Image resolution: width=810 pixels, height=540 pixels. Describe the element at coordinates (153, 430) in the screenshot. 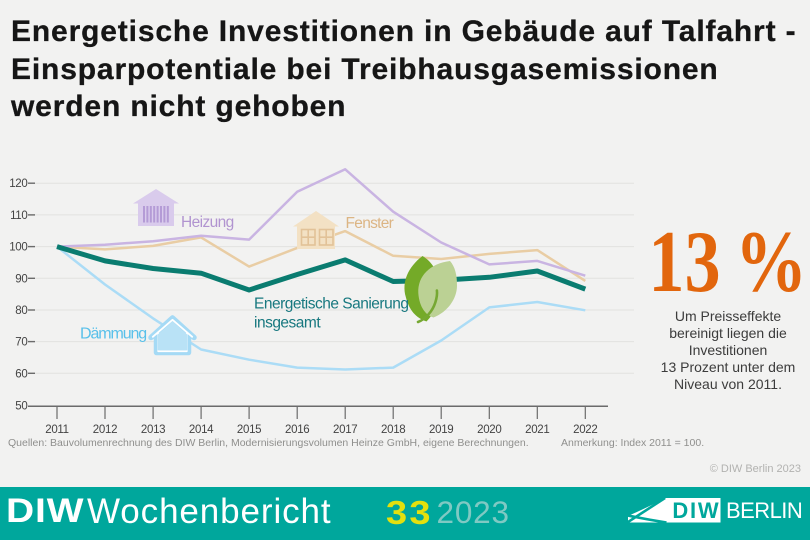

I see `svg-text: 2013` at that location.